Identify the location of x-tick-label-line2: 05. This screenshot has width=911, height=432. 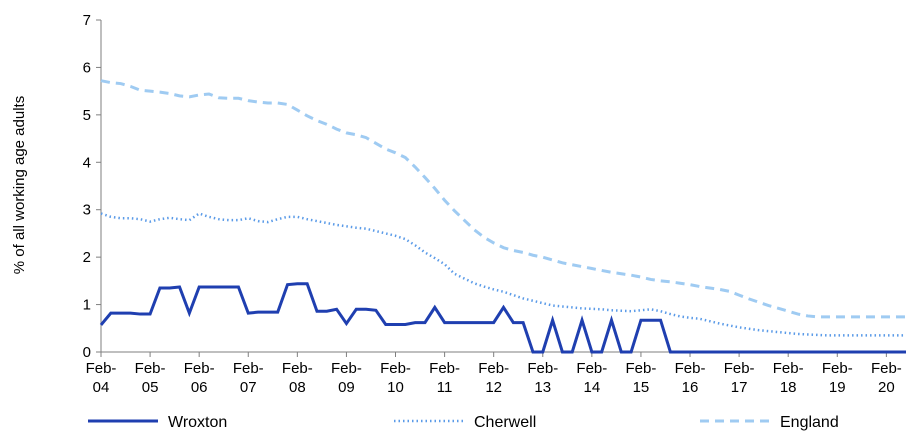
(150, 387).